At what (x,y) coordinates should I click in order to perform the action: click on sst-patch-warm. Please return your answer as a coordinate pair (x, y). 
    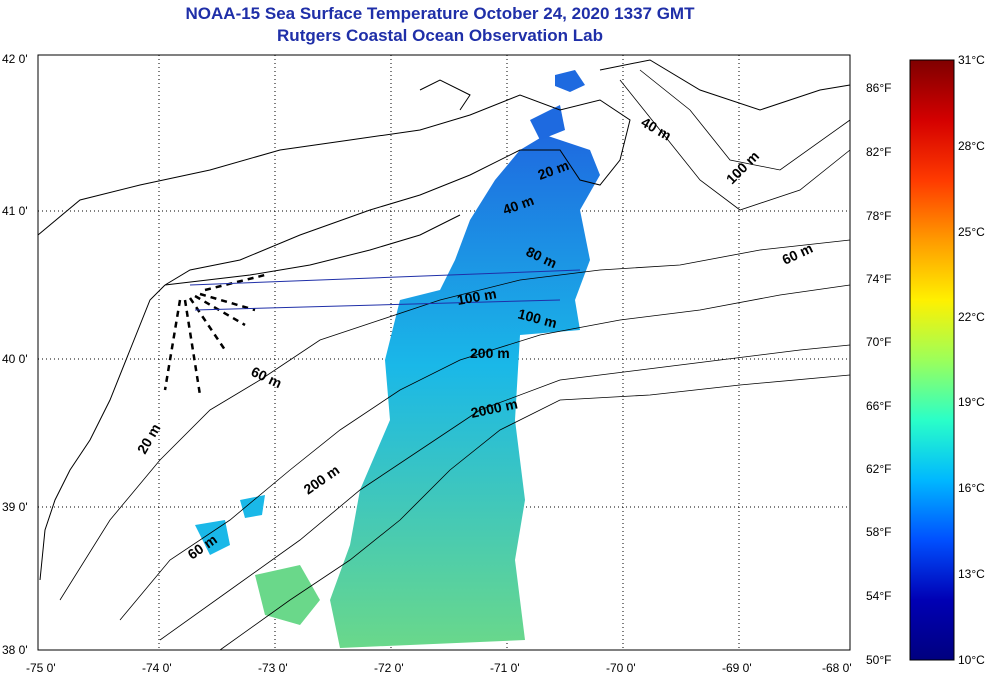
    Looking at the image, I should click on (287, 595).